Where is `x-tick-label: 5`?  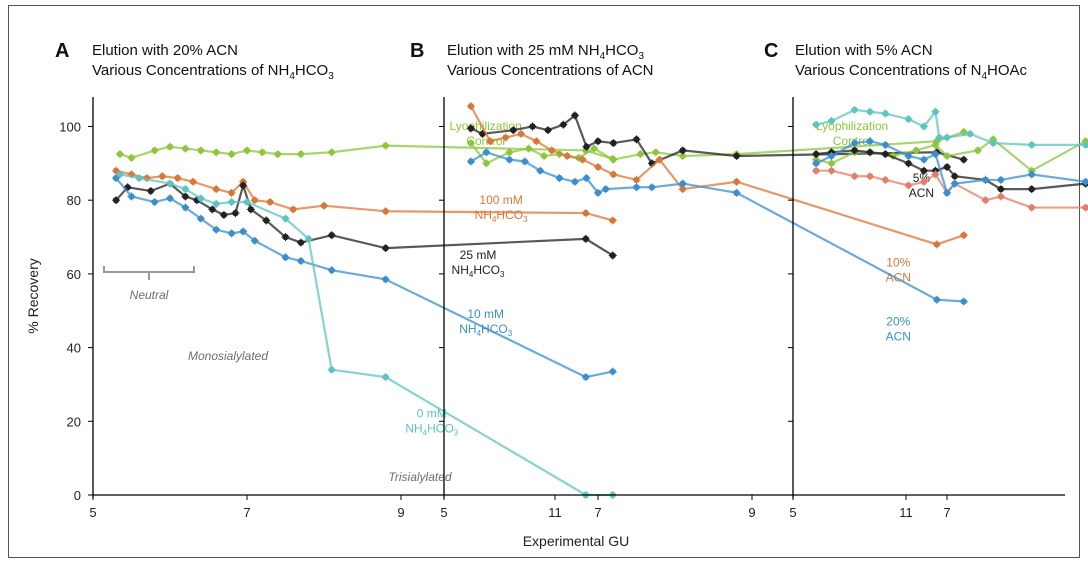 x-tick-label: 5 is located at coordinates (792, 512).